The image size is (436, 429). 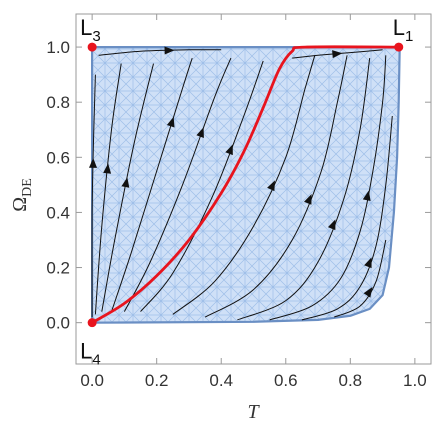 I want to click on y-tick-label: 0.2, so click(x=58, y=268).